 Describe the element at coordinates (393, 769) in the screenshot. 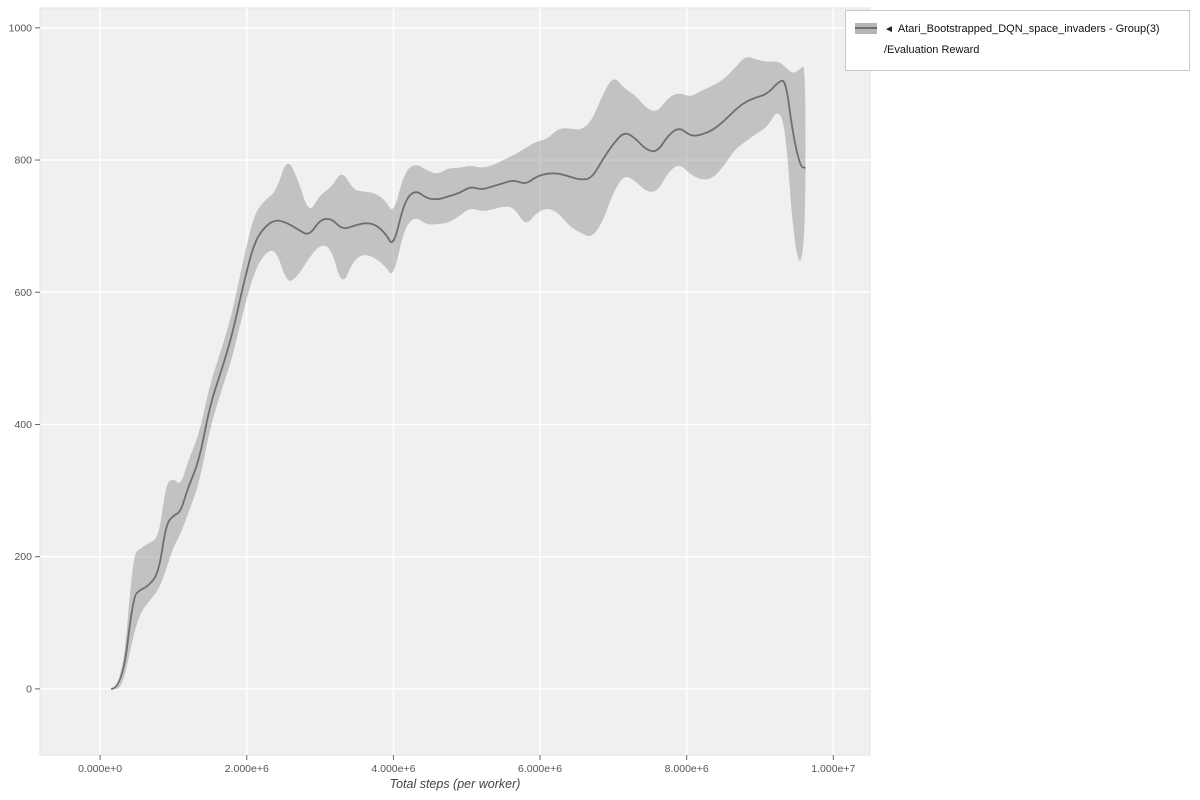

I see `x-tick-label: 4.000e+6` at that location.